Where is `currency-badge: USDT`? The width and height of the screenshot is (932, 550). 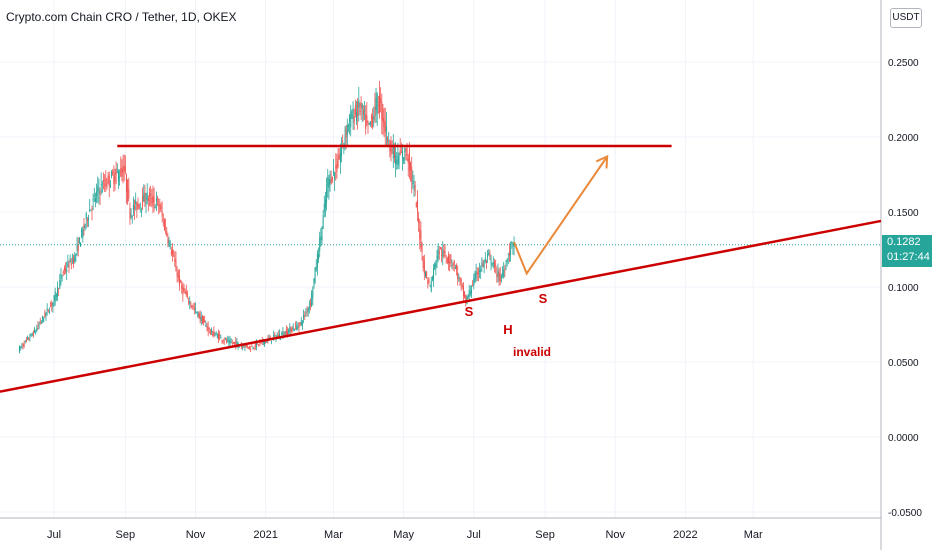
currency-badge: USDT is located at coordinates (906, 18).